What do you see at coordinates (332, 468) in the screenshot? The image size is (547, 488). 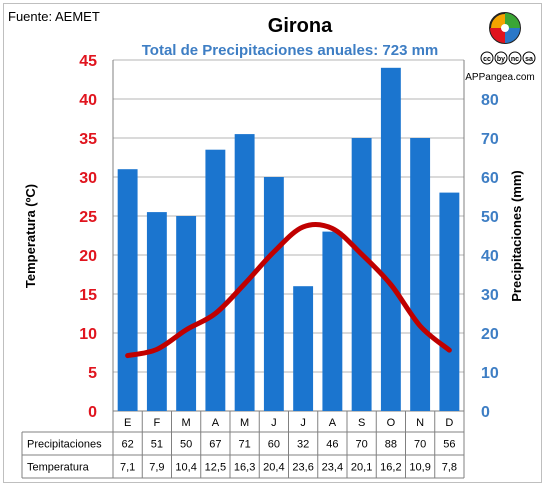 I see `table-cell: 23,4` at bounding box center [332, 468].